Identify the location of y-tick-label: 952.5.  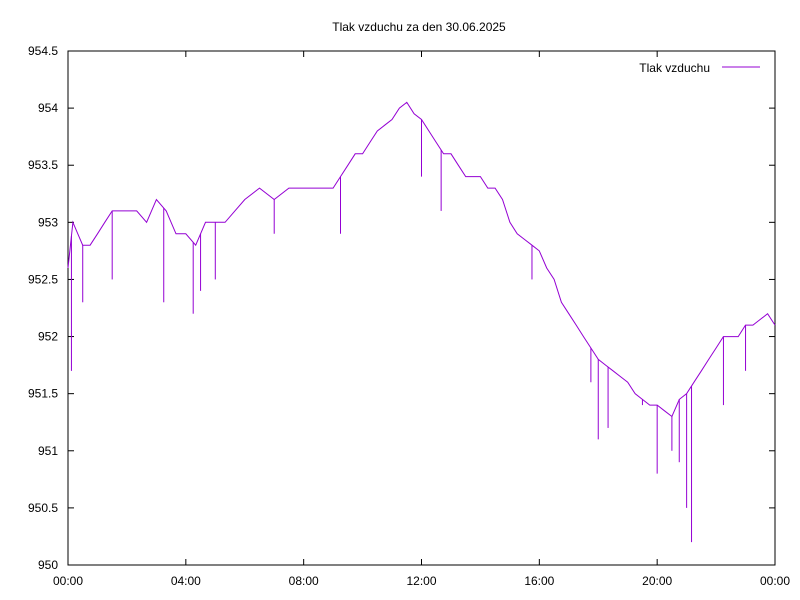
(43, 279).